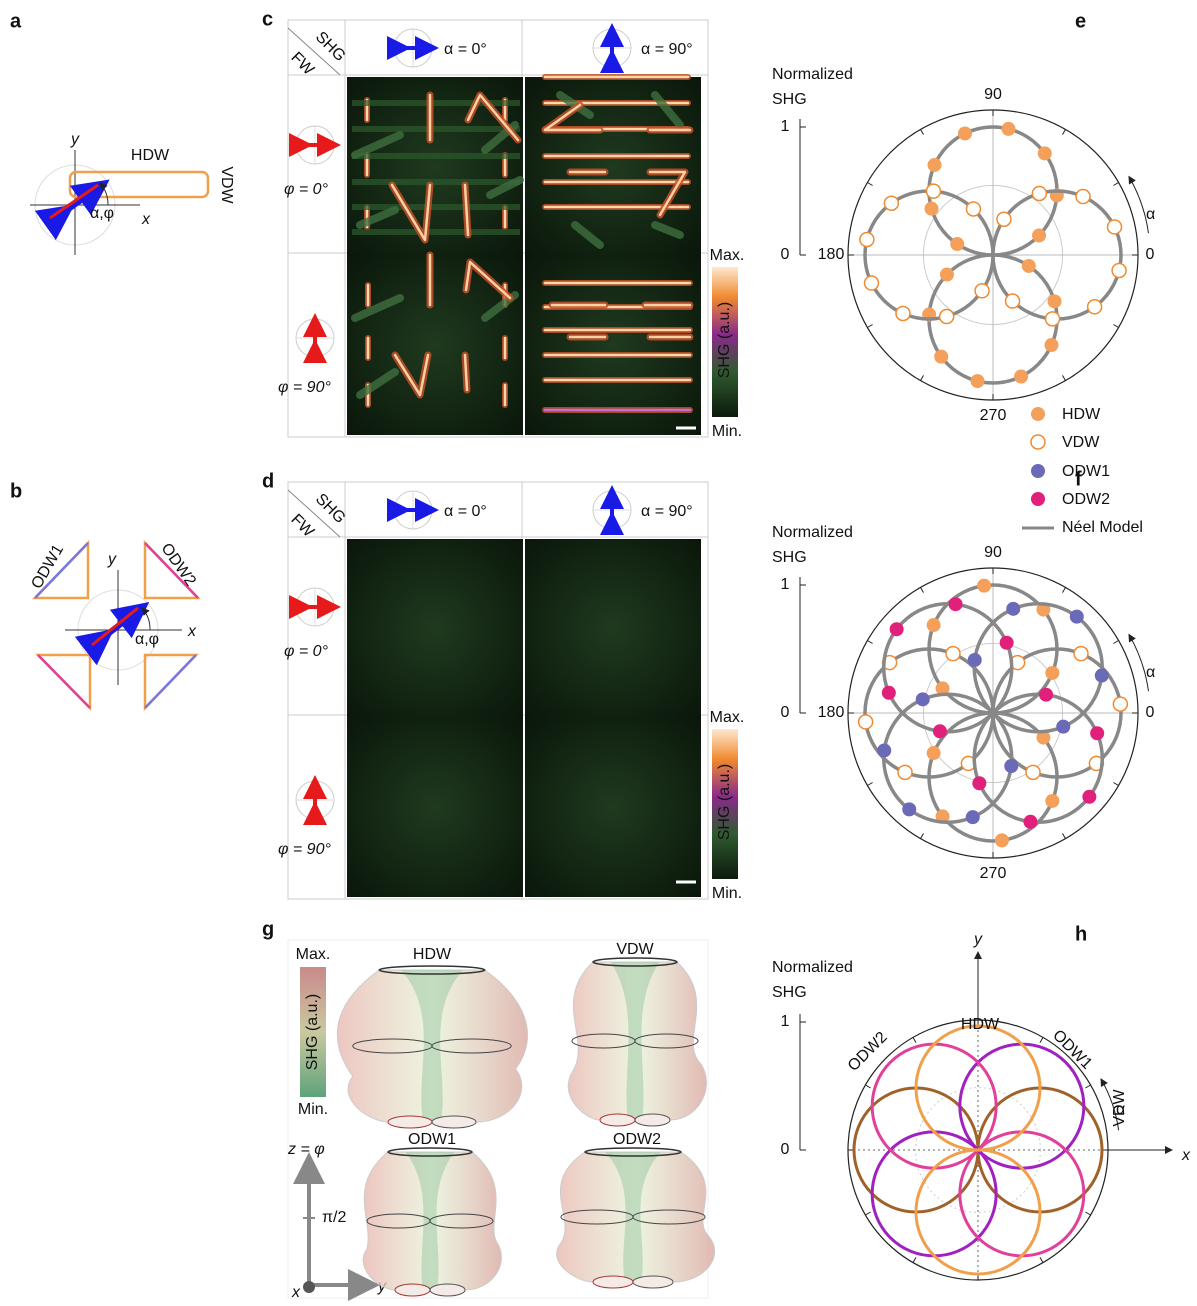 This screenshot has width=1197, height=1306. I want to click on angle-label: 0, so click(1150, 254).